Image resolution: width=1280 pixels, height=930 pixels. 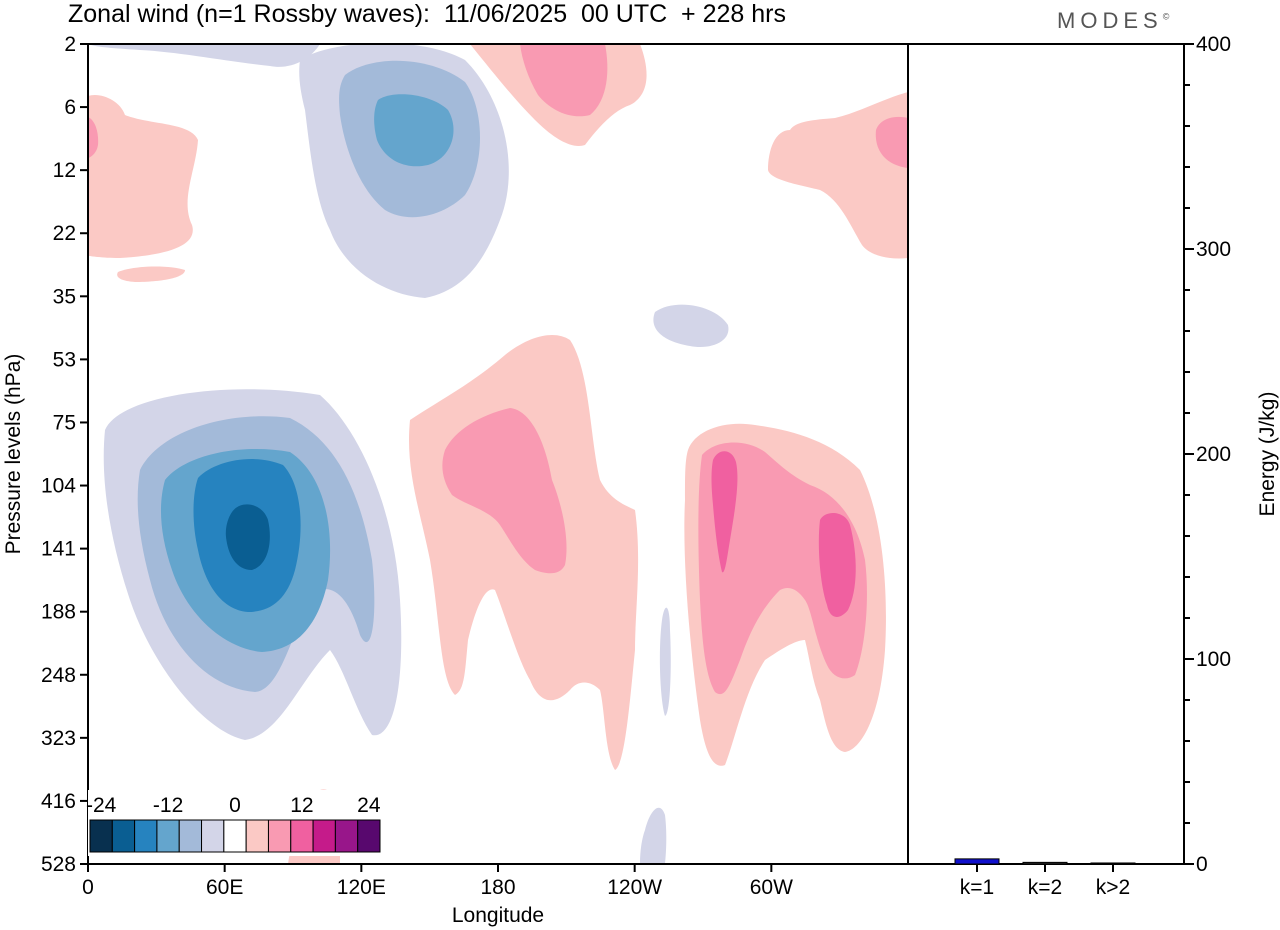 I want to click on y-tick-label: 104, so click(x=58, y=486).